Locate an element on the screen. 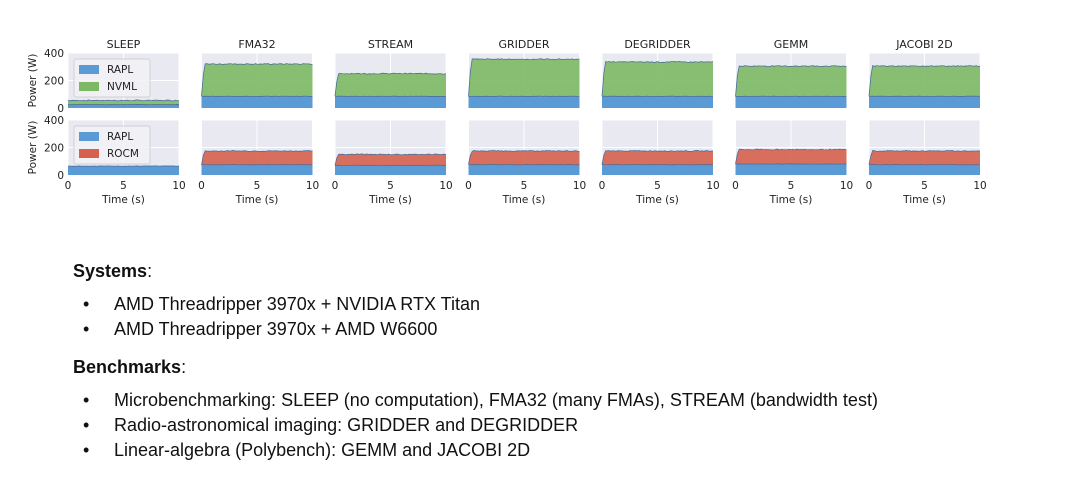 The height and width of the screenshot is (488, 1069). legend-label: ROCM is located at coordinates (123, 154).